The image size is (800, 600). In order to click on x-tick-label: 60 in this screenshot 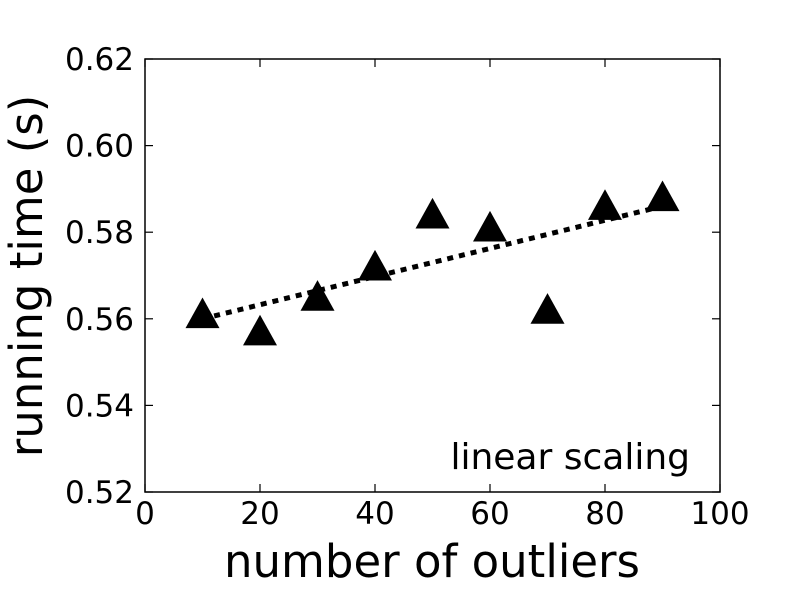, I will do `click(489, 514)`.